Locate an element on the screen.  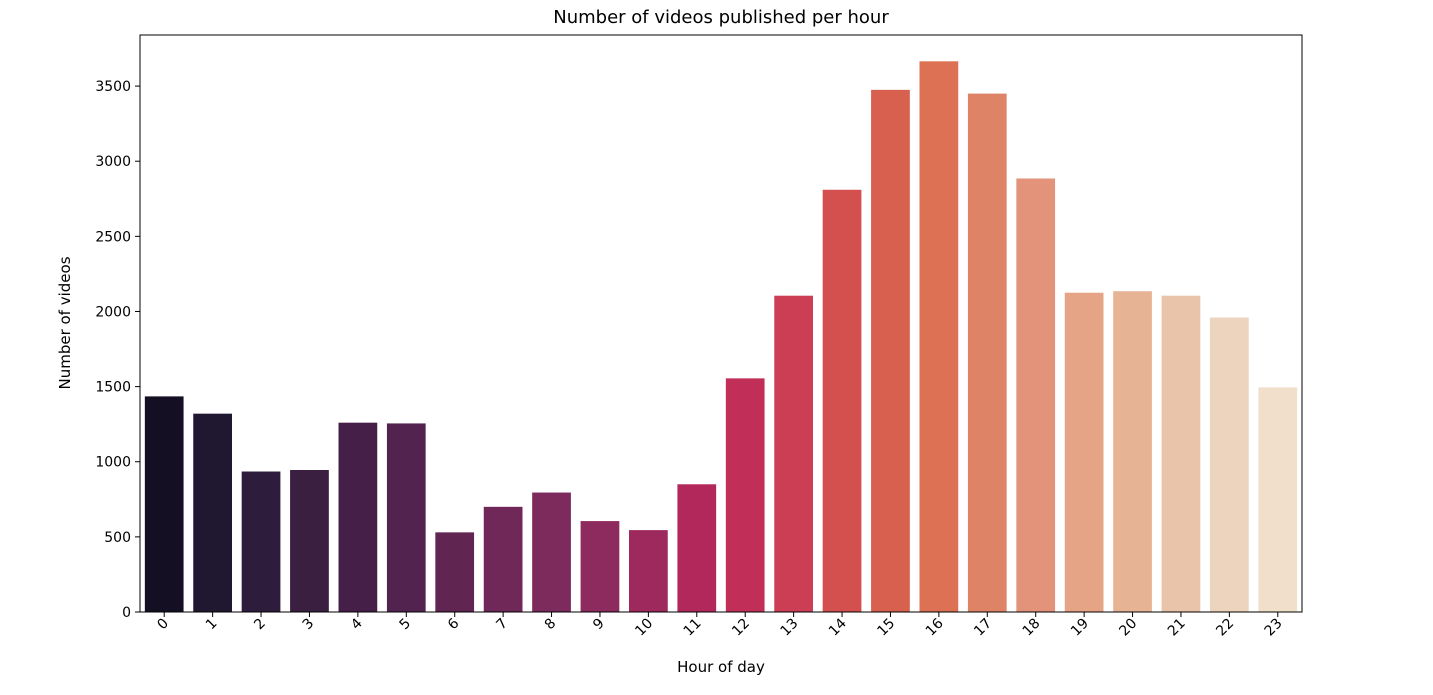
x-tick-label: 11 is located at coordinates (693, 628).